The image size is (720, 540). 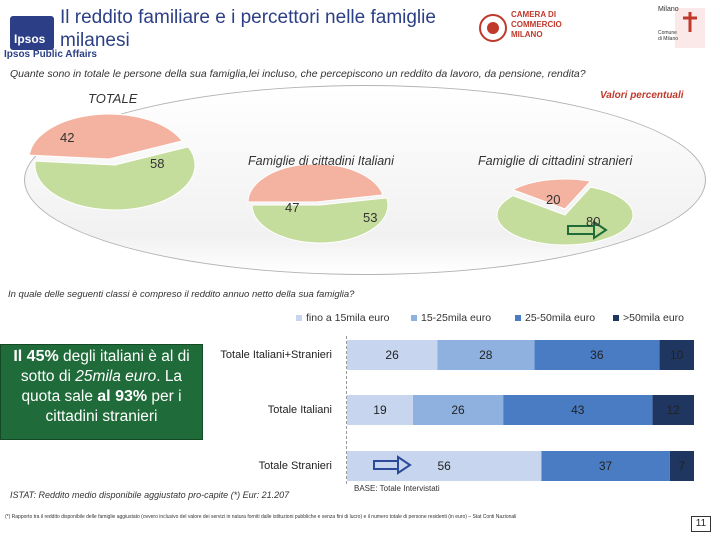 I want to click on pie-italiani-label-a: 47, so click(x=292, y=207).